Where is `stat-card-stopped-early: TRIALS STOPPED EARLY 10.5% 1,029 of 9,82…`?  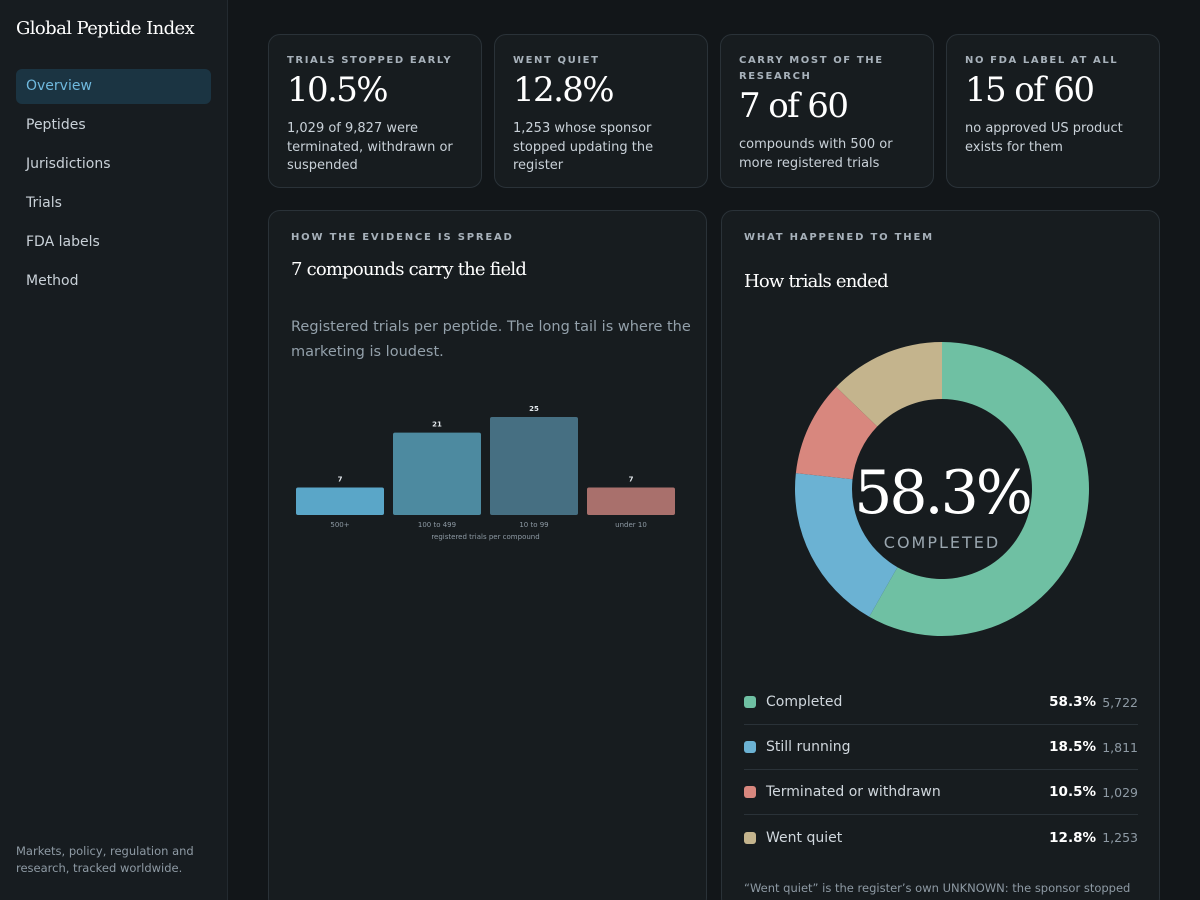
stat-card-stopped-early: TRIALS STOPPED EARLY 10.5% 1,029 of 9,82… is located at coordinates (375, 111).